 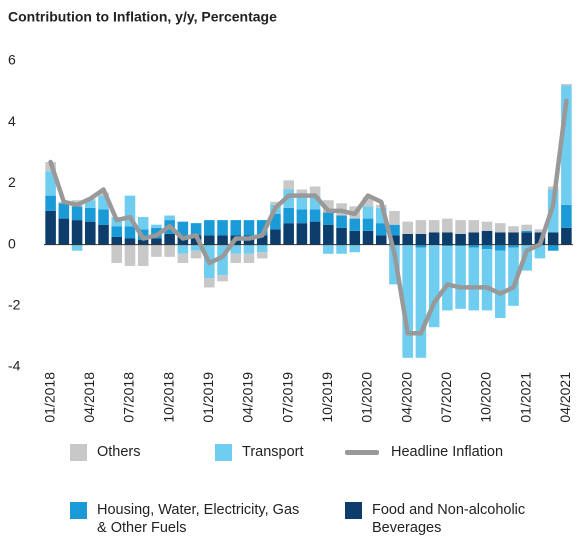 I want to click on x-tick-label: 10/2020, so click(x=486, y=397).